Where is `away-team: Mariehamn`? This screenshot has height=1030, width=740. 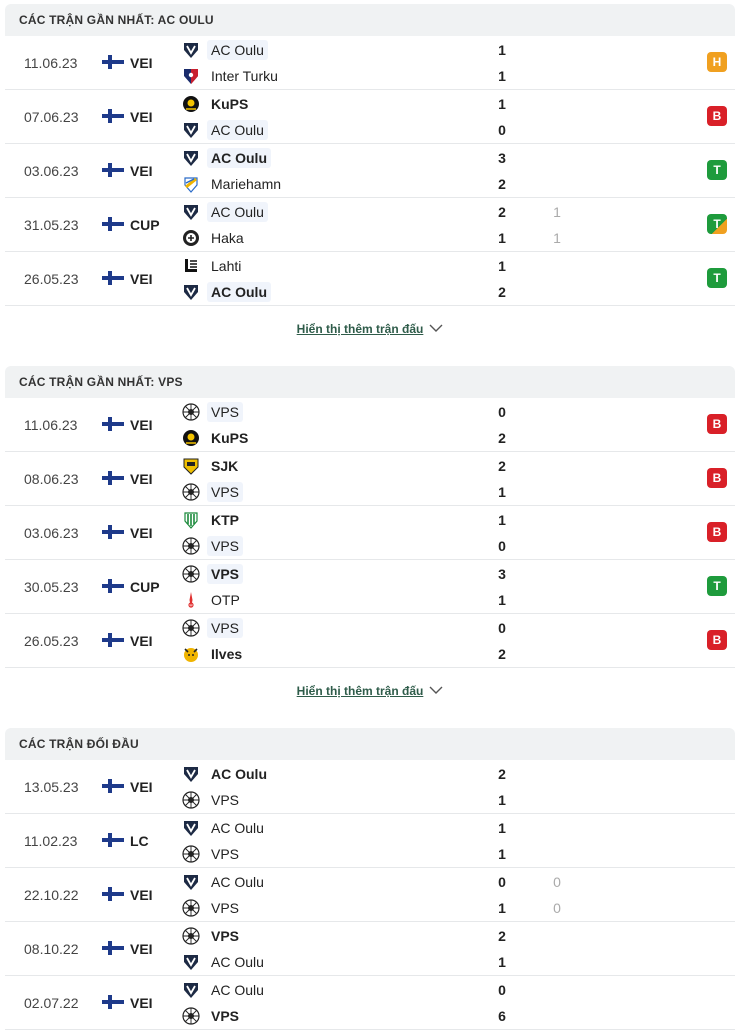 away-team: Mariehamn is located at coordinates (233, 184).